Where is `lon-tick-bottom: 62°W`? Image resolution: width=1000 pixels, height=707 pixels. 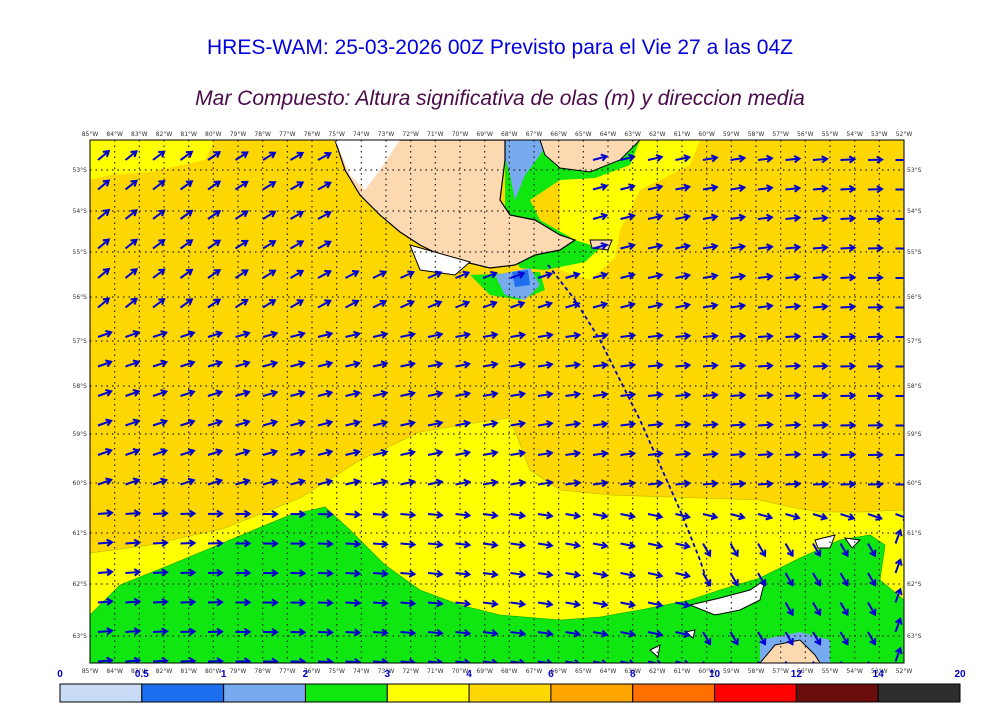 lon-tick-bottom: 62°W is located at coordinates (657, 671).